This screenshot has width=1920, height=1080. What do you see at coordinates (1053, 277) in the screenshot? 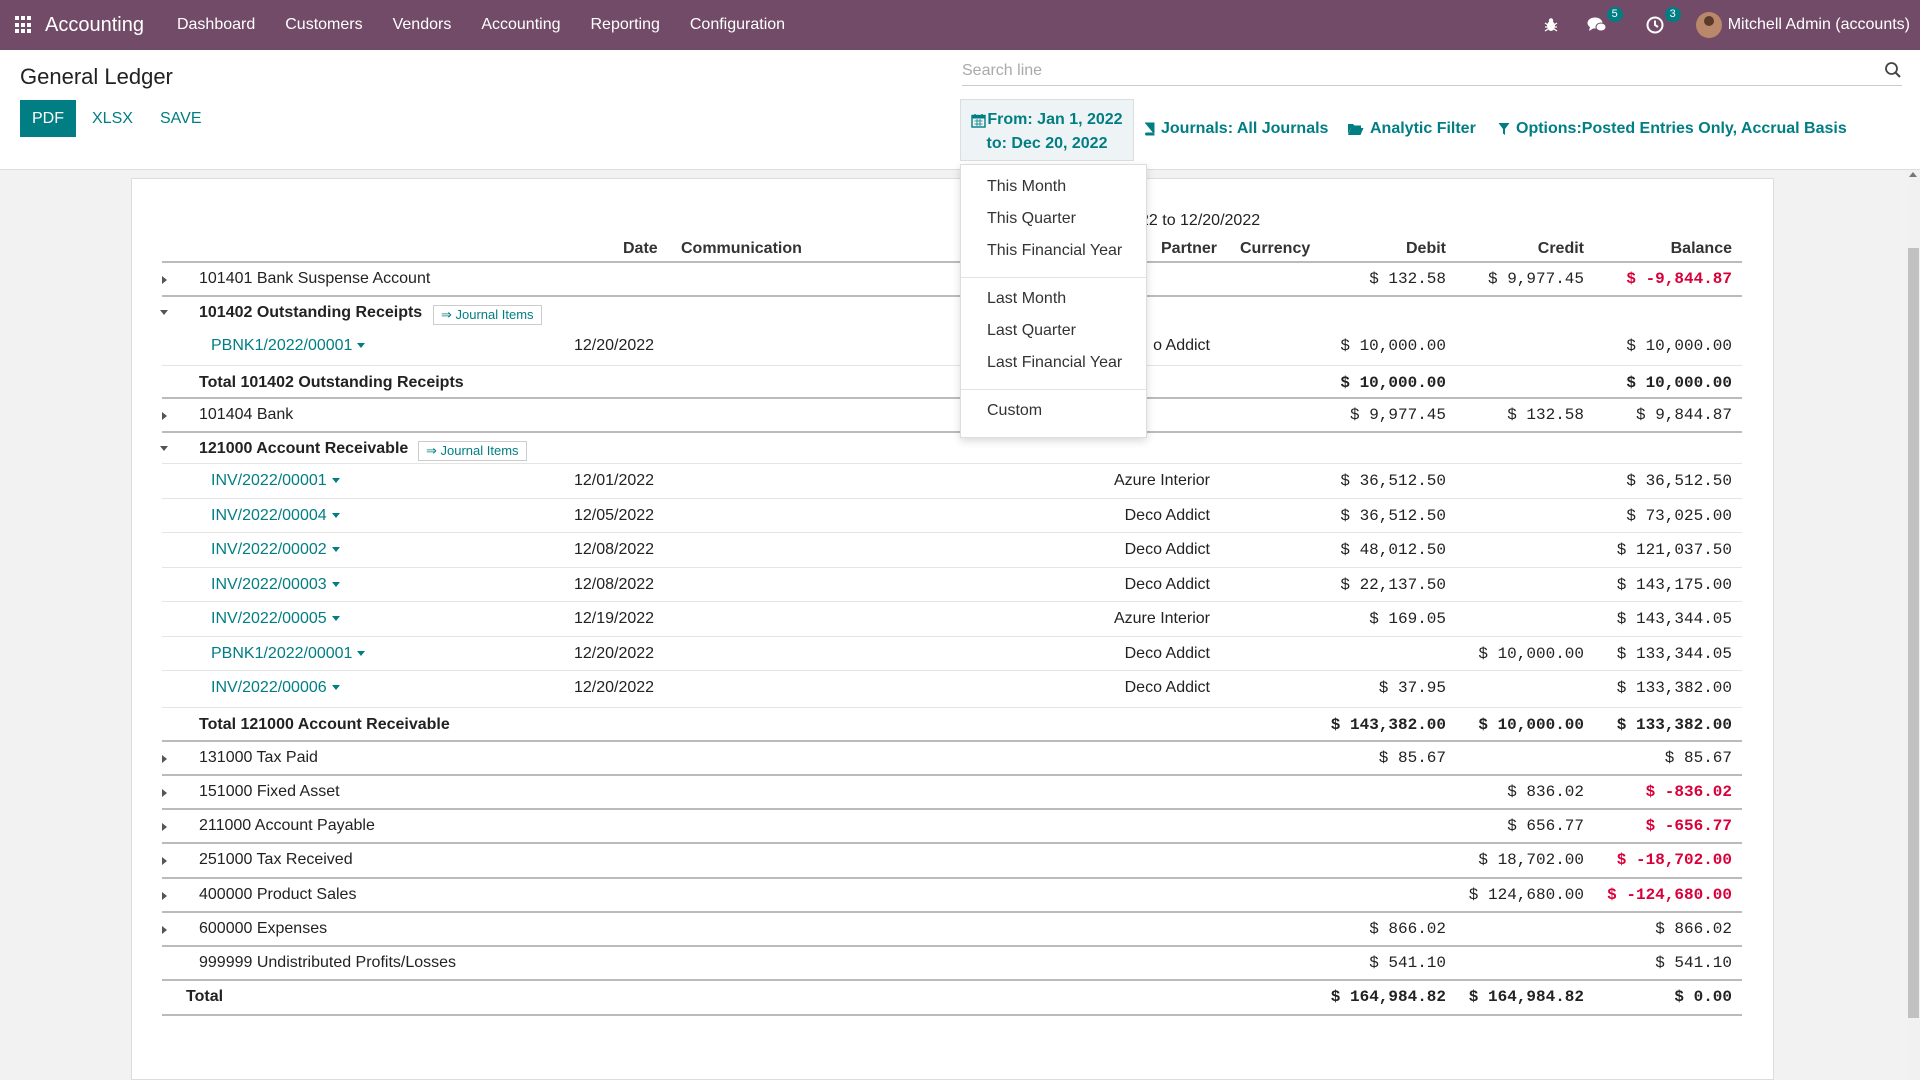
I see `dropdown-divider` at bounding box center [1053, 277].